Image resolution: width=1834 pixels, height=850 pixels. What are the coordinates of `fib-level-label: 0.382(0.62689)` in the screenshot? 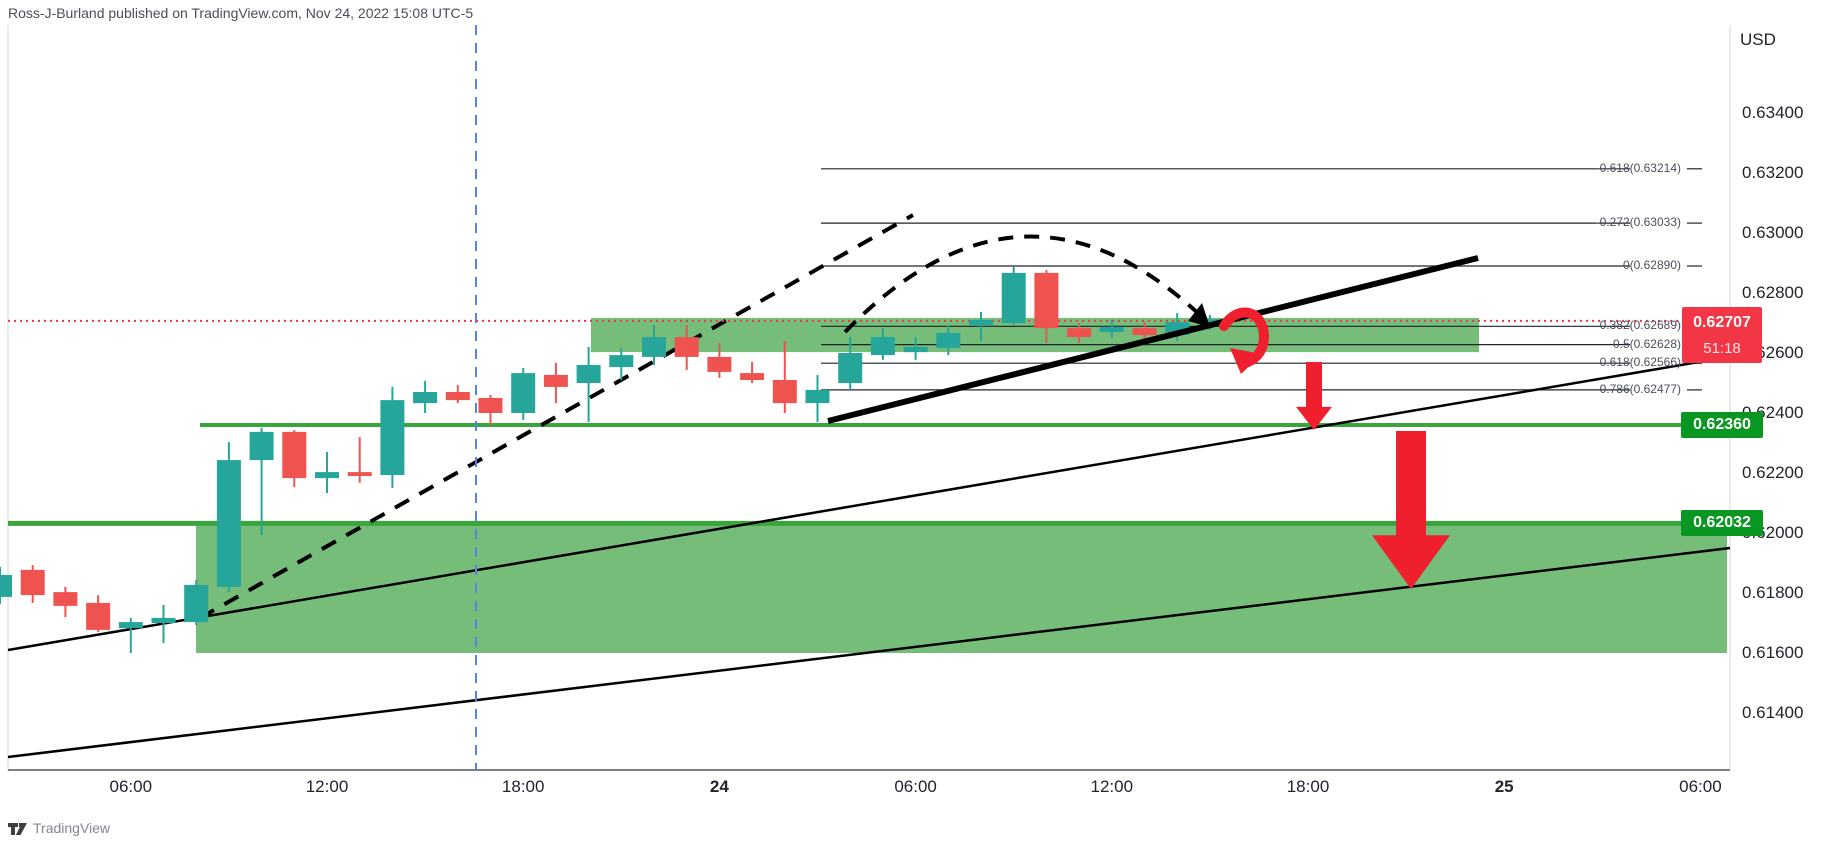 It's located at (1640, 325).